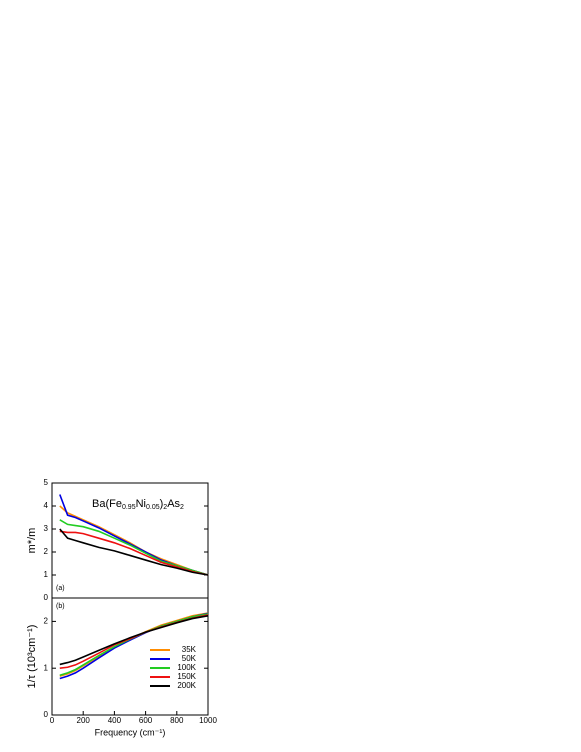  Describe the element at coordinates (153, 507) in the screenshot. I see `annotation-part: 0.05` at that location.